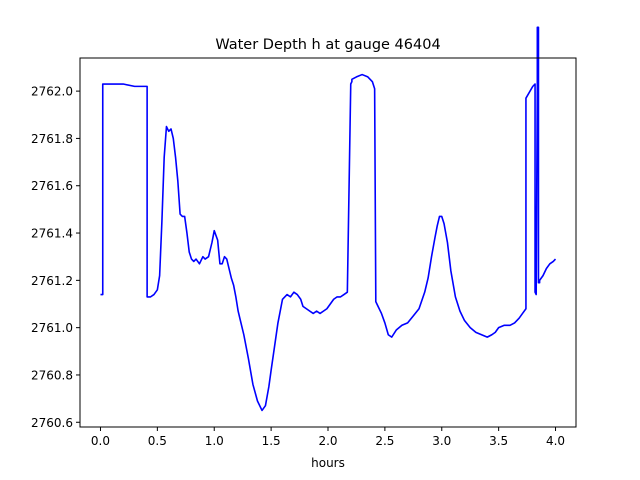 This screenshot has width=640, height=480. I want to click on x-tick-label: 1.5, so click(271, 441).